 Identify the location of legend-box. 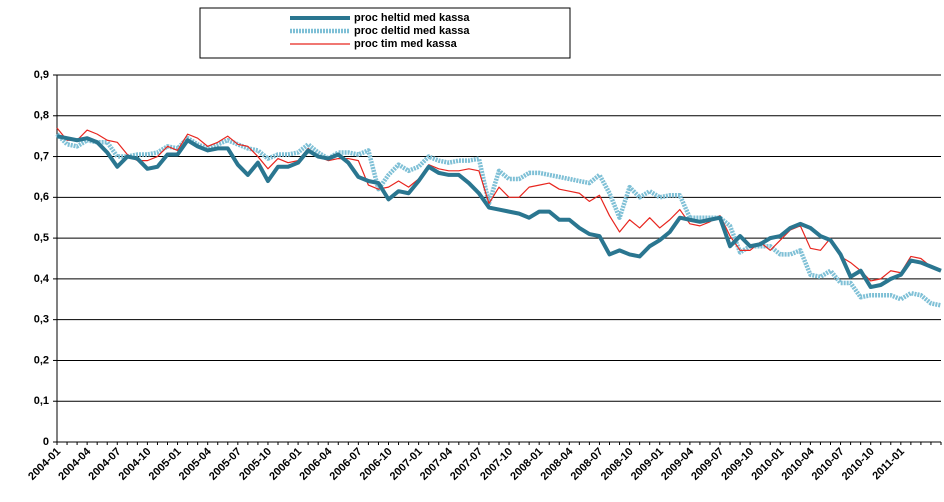
(385, 33).